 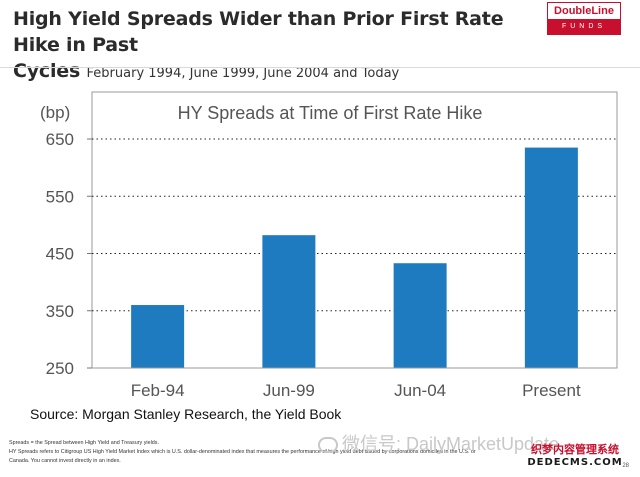 I want to click on y-tick-label: 550, so click(x=60, y=196).